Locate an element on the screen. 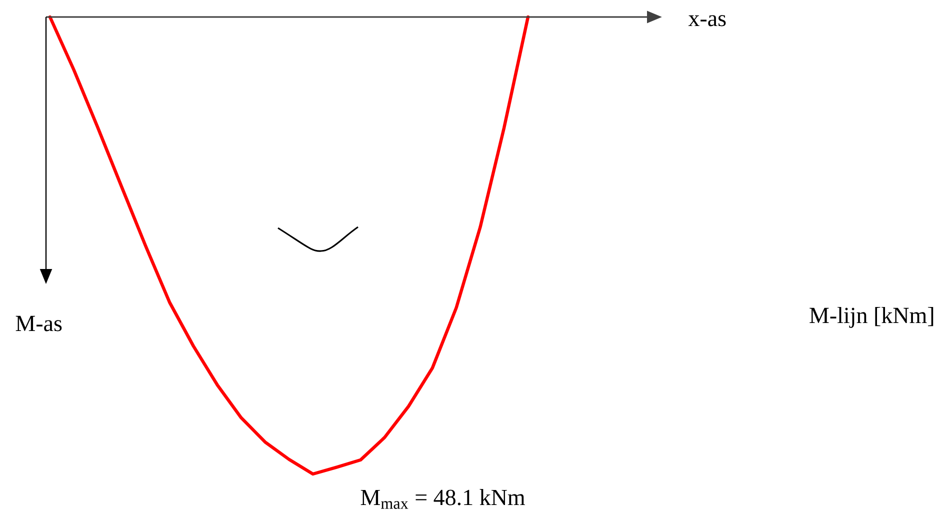  text: x-as is located at coordinates (707, 20).